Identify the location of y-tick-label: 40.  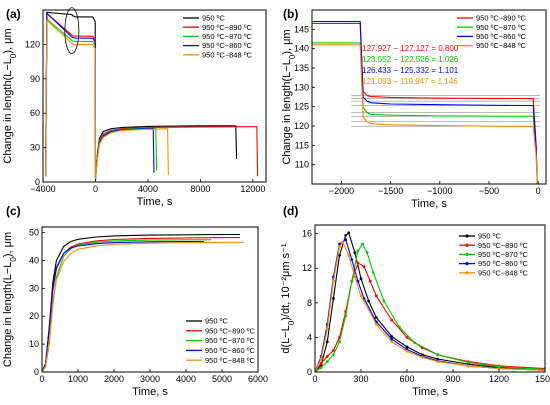
(34, 260).